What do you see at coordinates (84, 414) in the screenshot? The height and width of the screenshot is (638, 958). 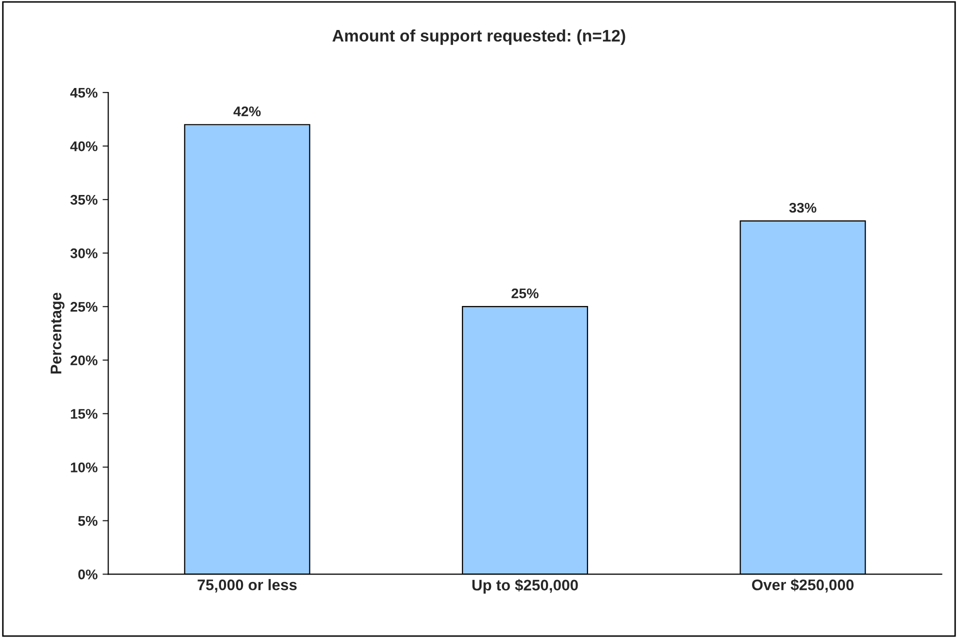 I see `y-tick-label: 15%` at bounding box center [84, 414].